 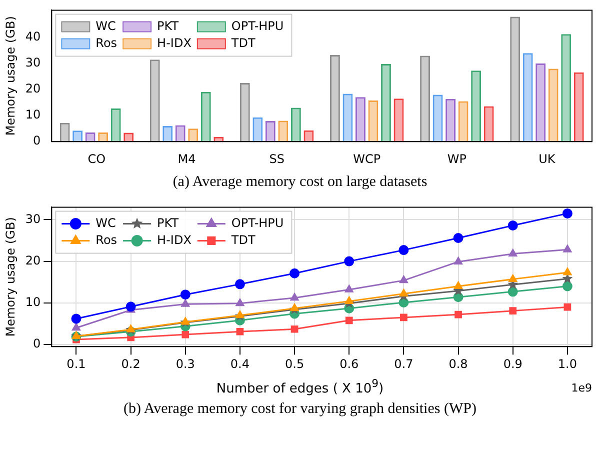 I want to click on x-tick-label: 0.2, so click(x=130, y=363).